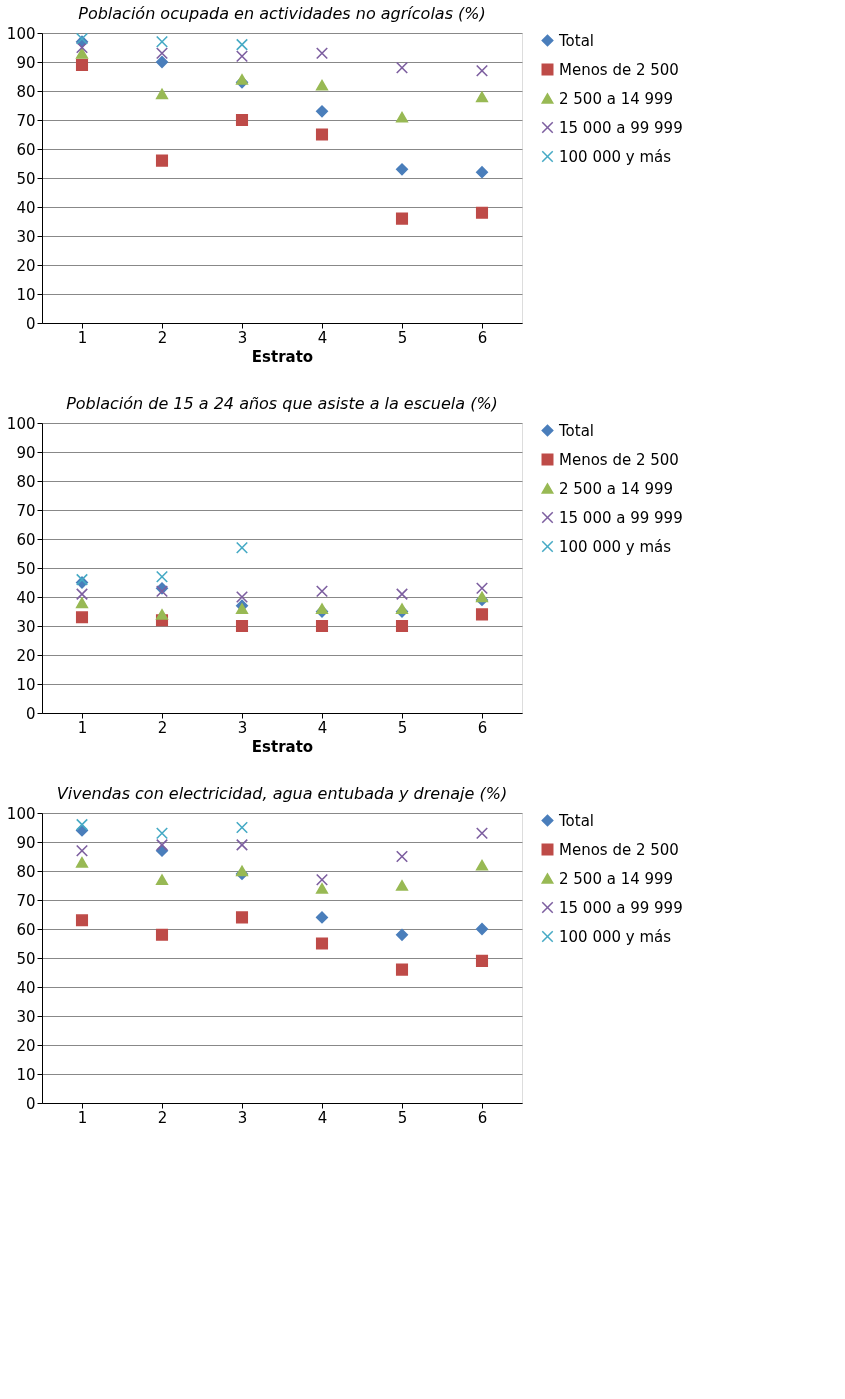 The image size is (845, 1399). I want to click on chart-title: Vivendas con electricidad, agua entubada y drenaje (%), so click(282, 793).